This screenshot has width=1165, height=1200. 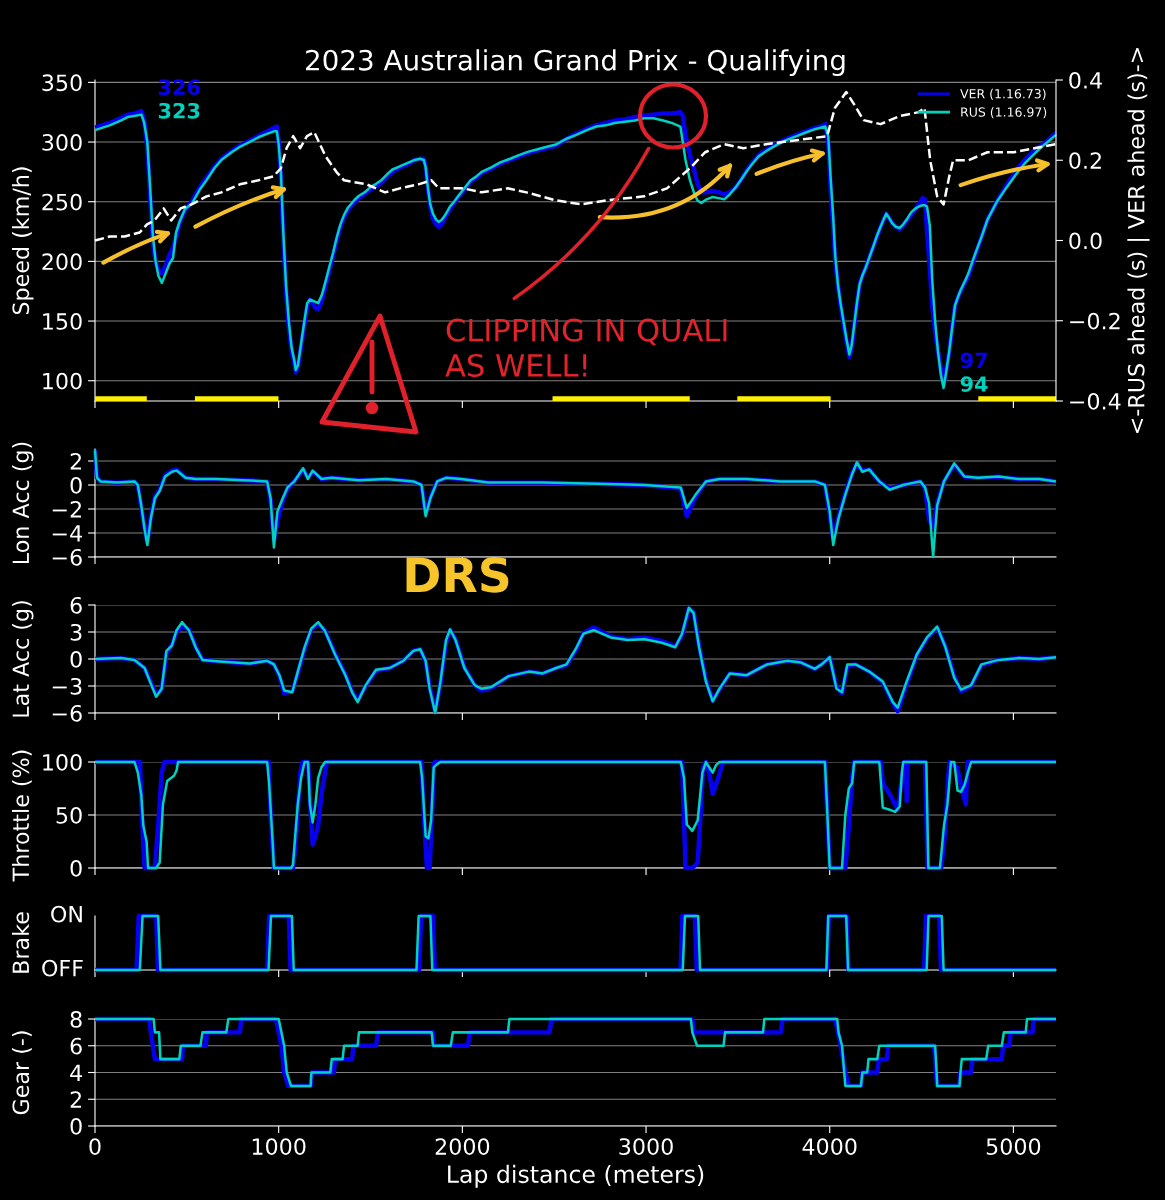 I want to click on y-tick-label: 200, so click(x=62, y=262).